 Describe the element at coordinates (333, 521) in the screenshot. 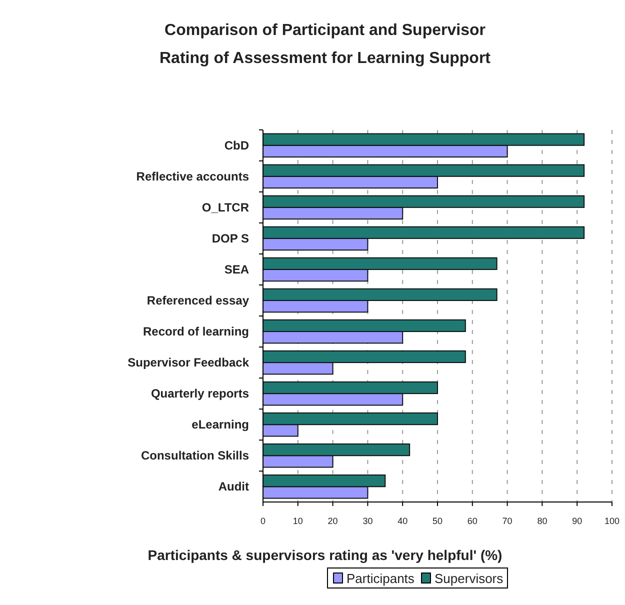

I see `x-tick-label: 20` at that location.